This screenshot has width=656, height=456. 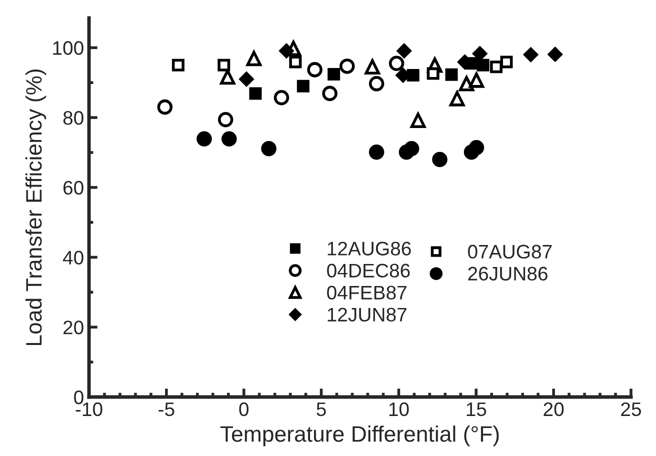 I want to click on legend-label: 12JUN87, so click(x=367, y=315).